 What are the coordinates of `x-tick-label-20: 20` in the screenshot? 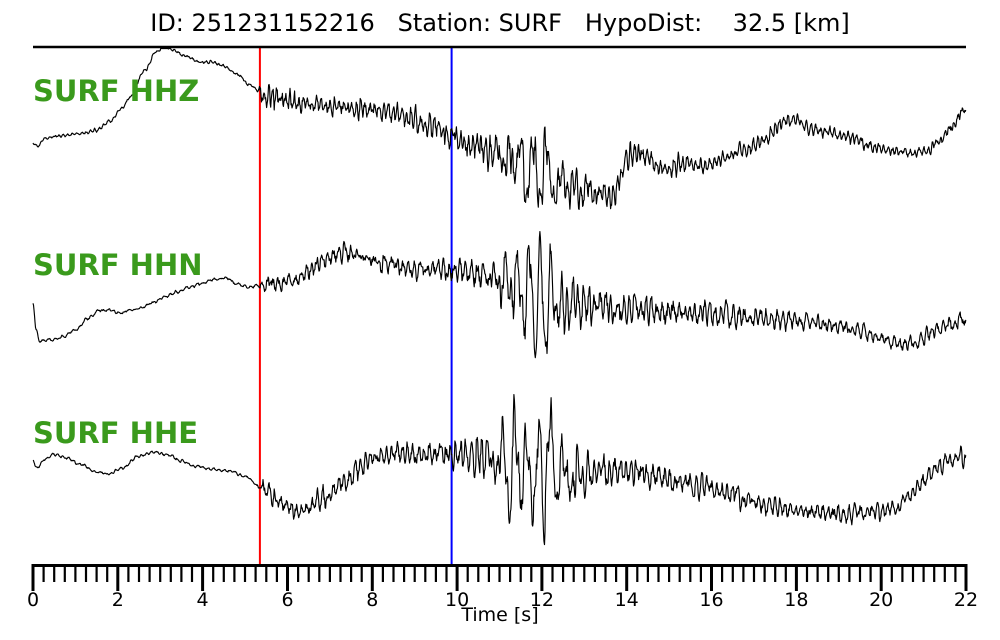 It's located at (881, 600).